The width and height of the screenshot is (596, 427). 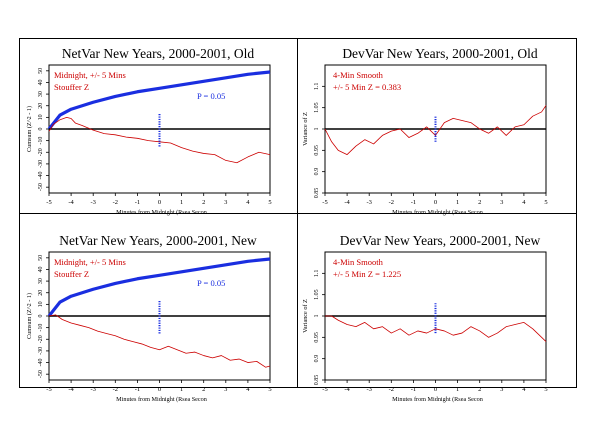 I want to click on chart-title: DevVar New Years, 2000-2001, New, so click(x=440, y=240).